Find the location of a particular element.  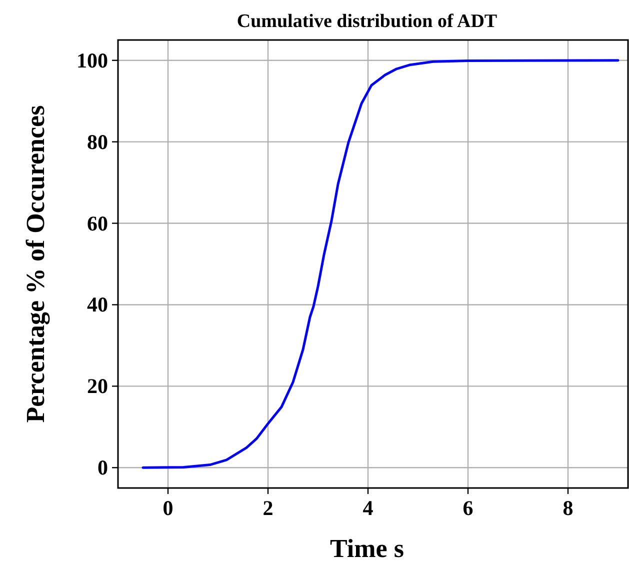

y-axis-title: Percentage % of Occurences is located at coordinates (35, 264).